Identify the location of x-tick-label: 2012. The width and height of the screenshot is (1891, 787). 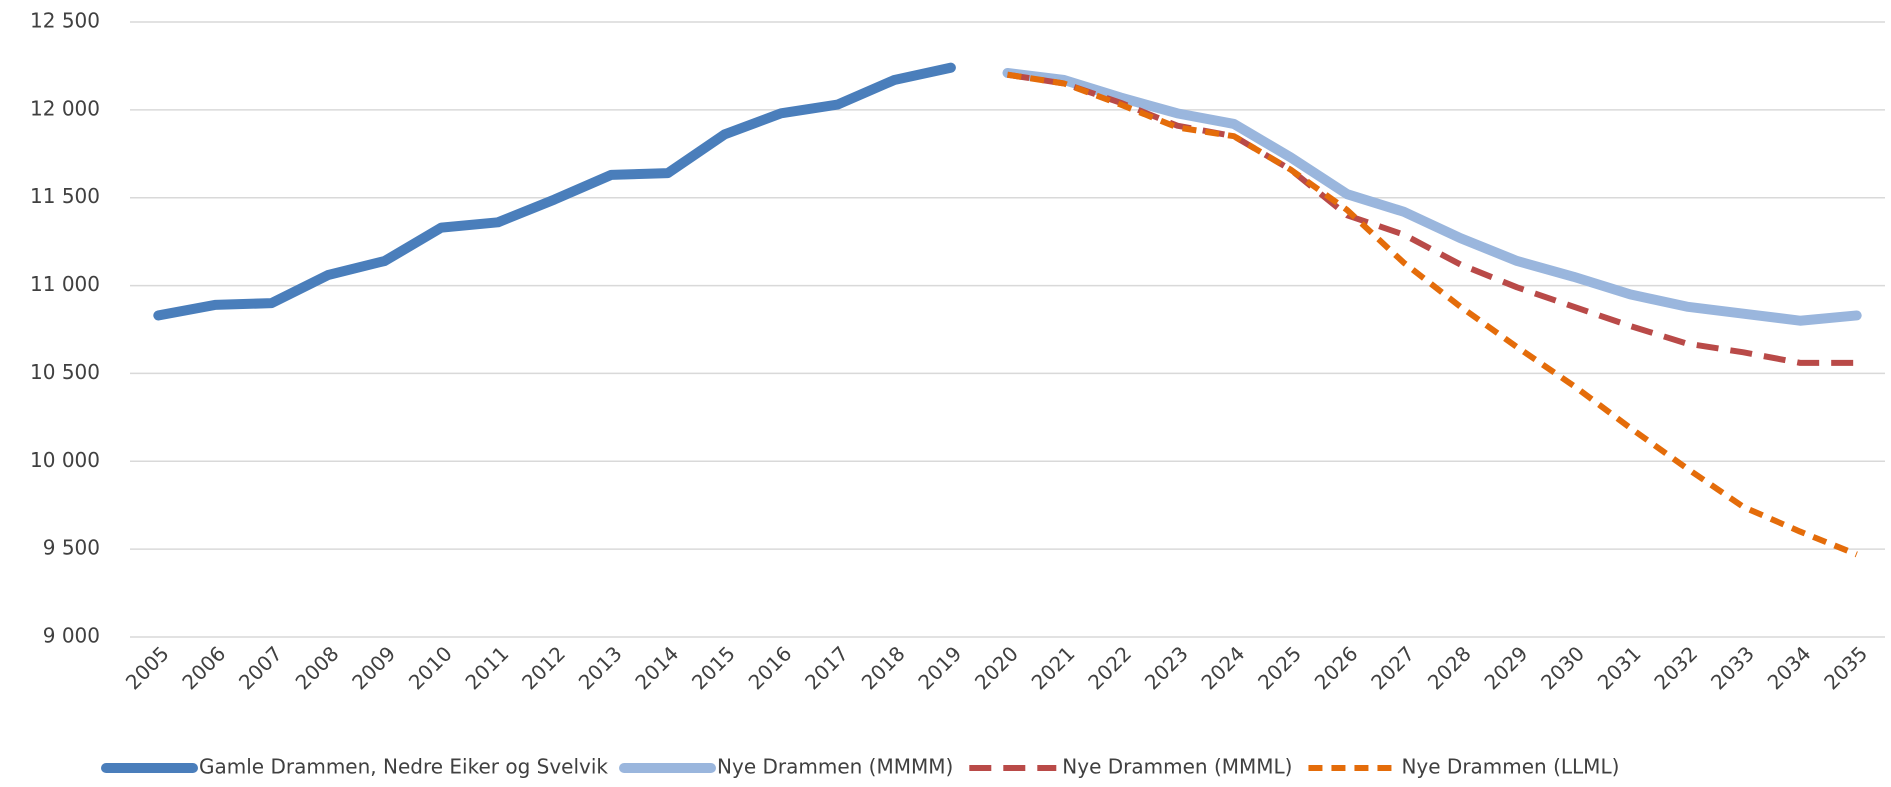
(543, 667).